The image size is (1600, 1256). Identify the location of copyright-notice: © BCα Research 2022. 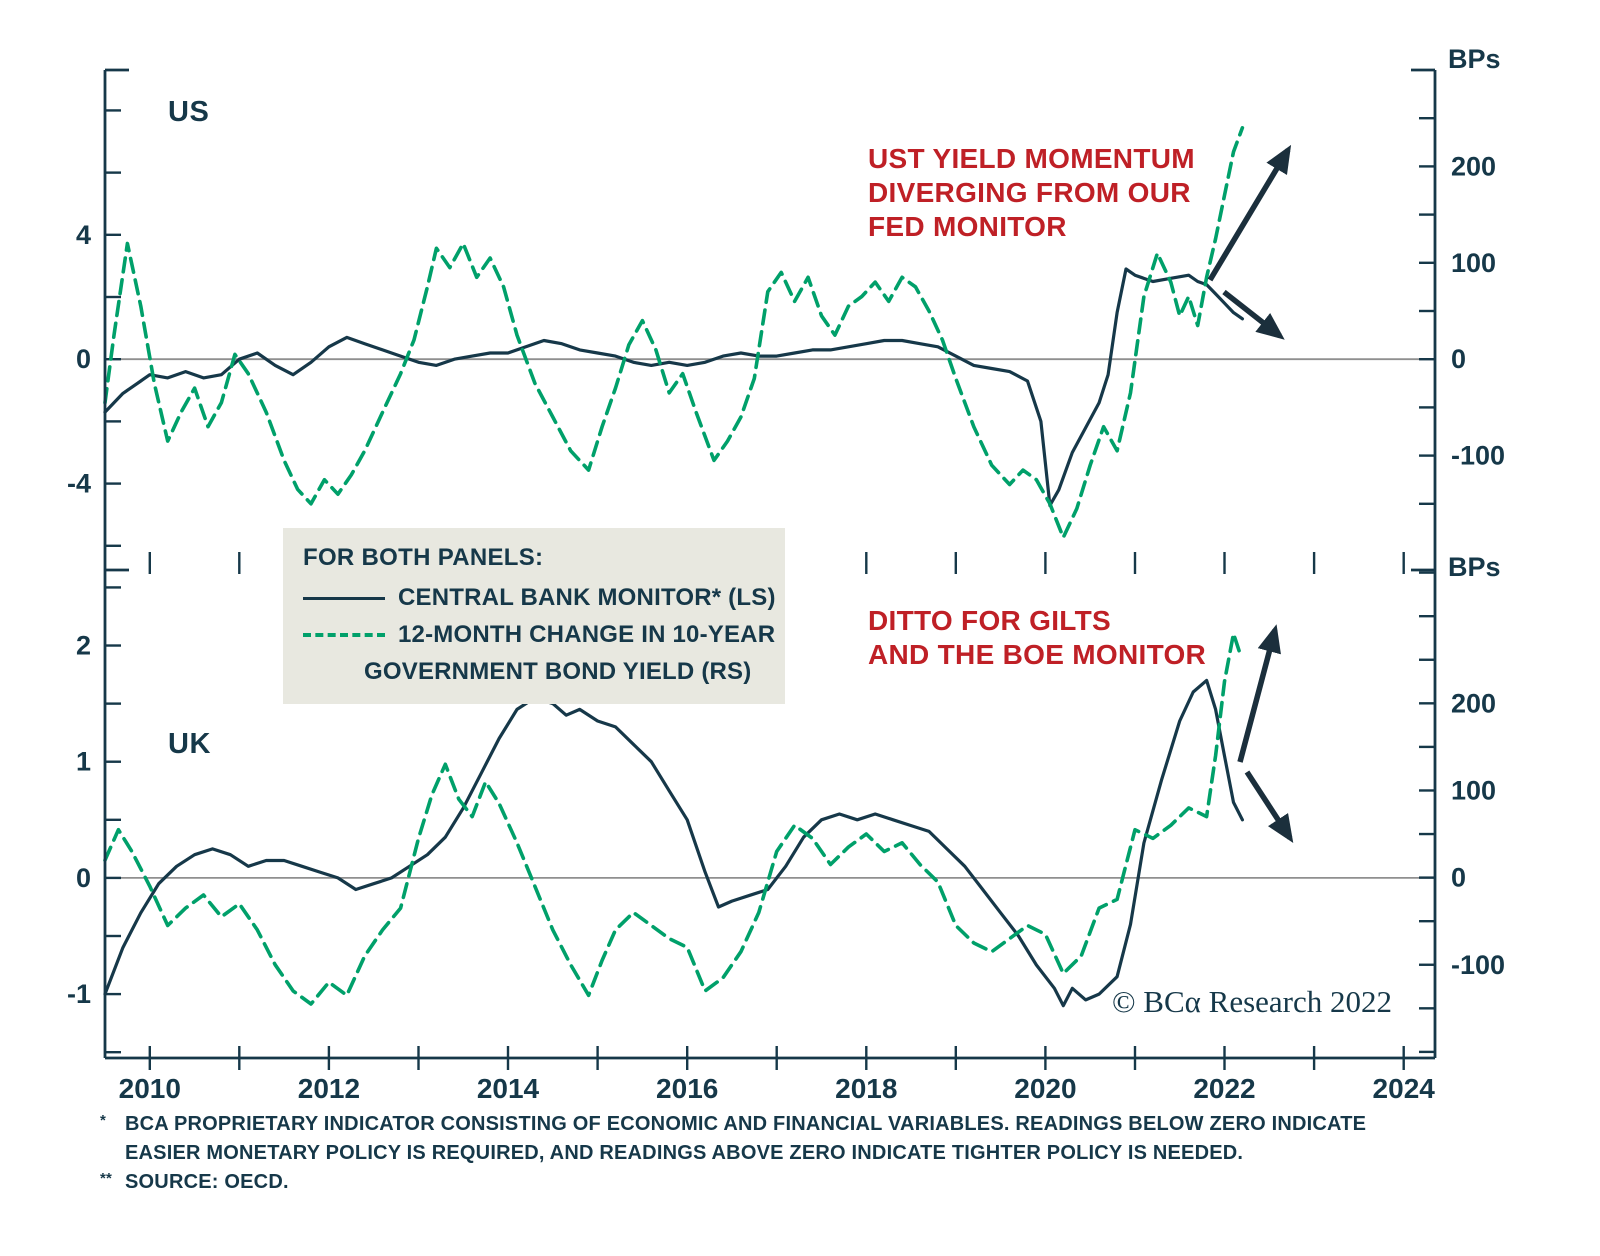
(1252, 1001).